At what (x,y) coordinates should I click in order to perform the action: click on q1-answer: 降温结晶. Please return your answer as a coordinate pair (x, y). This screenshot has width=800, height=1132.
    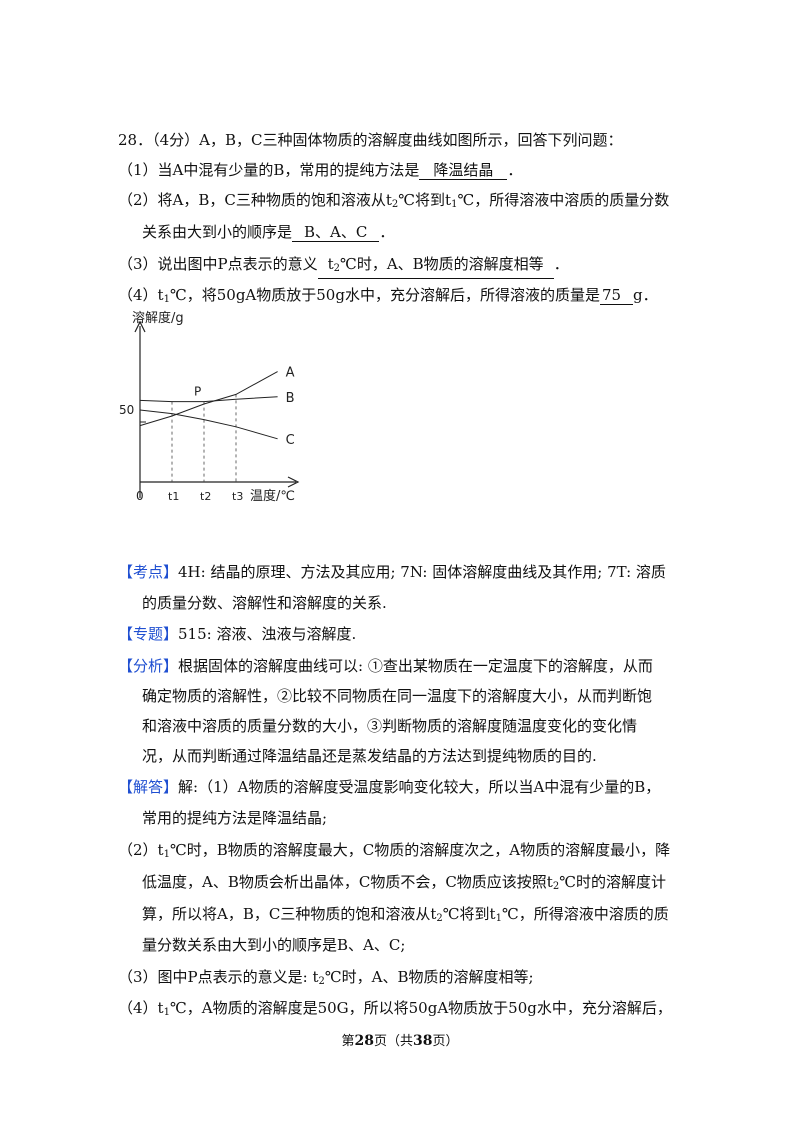
    Looking at the image, I should click on (463, 170).